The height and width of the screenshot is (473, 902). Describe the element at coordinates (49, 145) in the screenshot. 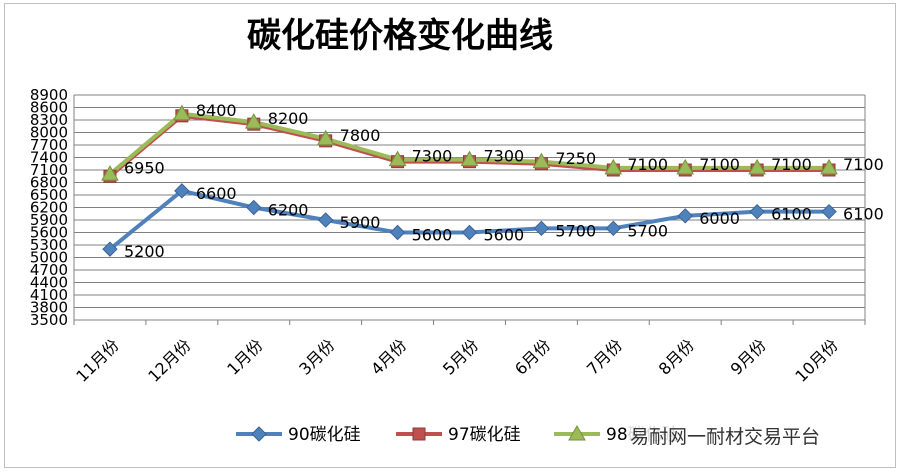

I see `y-tick-label: 7700` at that location.